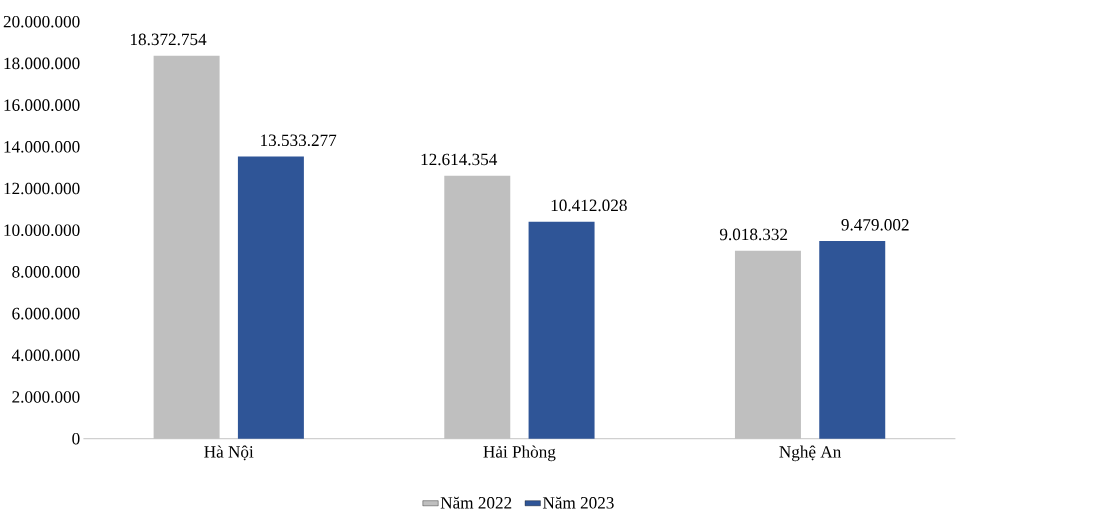 This screenshot has width=1108, height=518. Describe the element at coordinates (459, 159) in the screenshot. I see `data-label: 12.614.354` at that location.